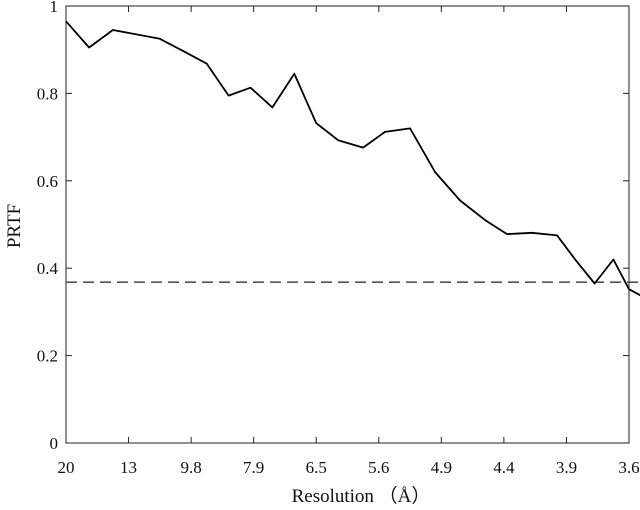  I want to click on x-tick-label: 4.9, so click(441, 467).